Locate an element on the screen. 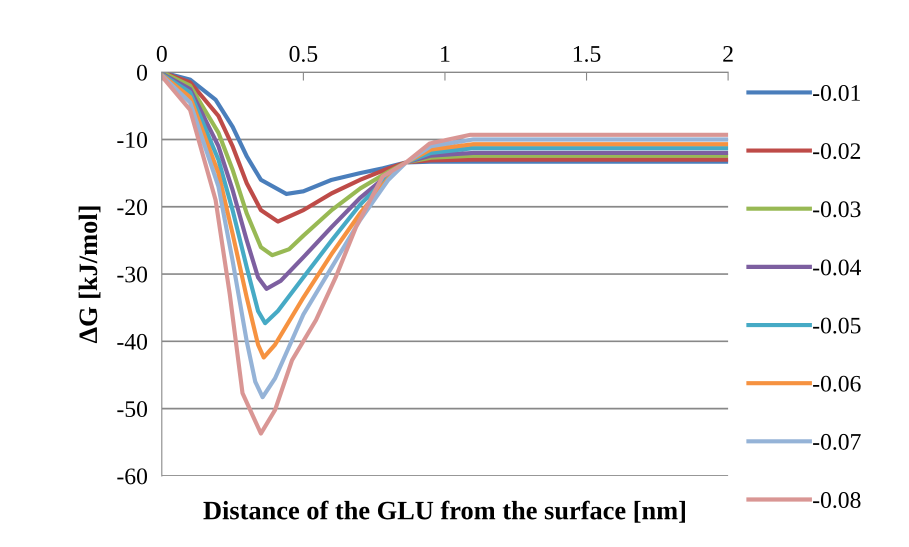 The image size is (909, 547). legend-label: -0.06 is located at coordinates (837, 384).